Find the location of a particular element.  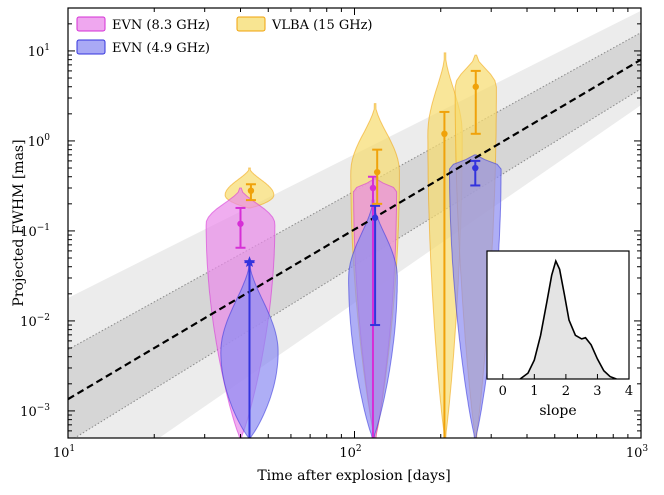

inset-tick-label-0: 0 is located at coordinates (503, 391).